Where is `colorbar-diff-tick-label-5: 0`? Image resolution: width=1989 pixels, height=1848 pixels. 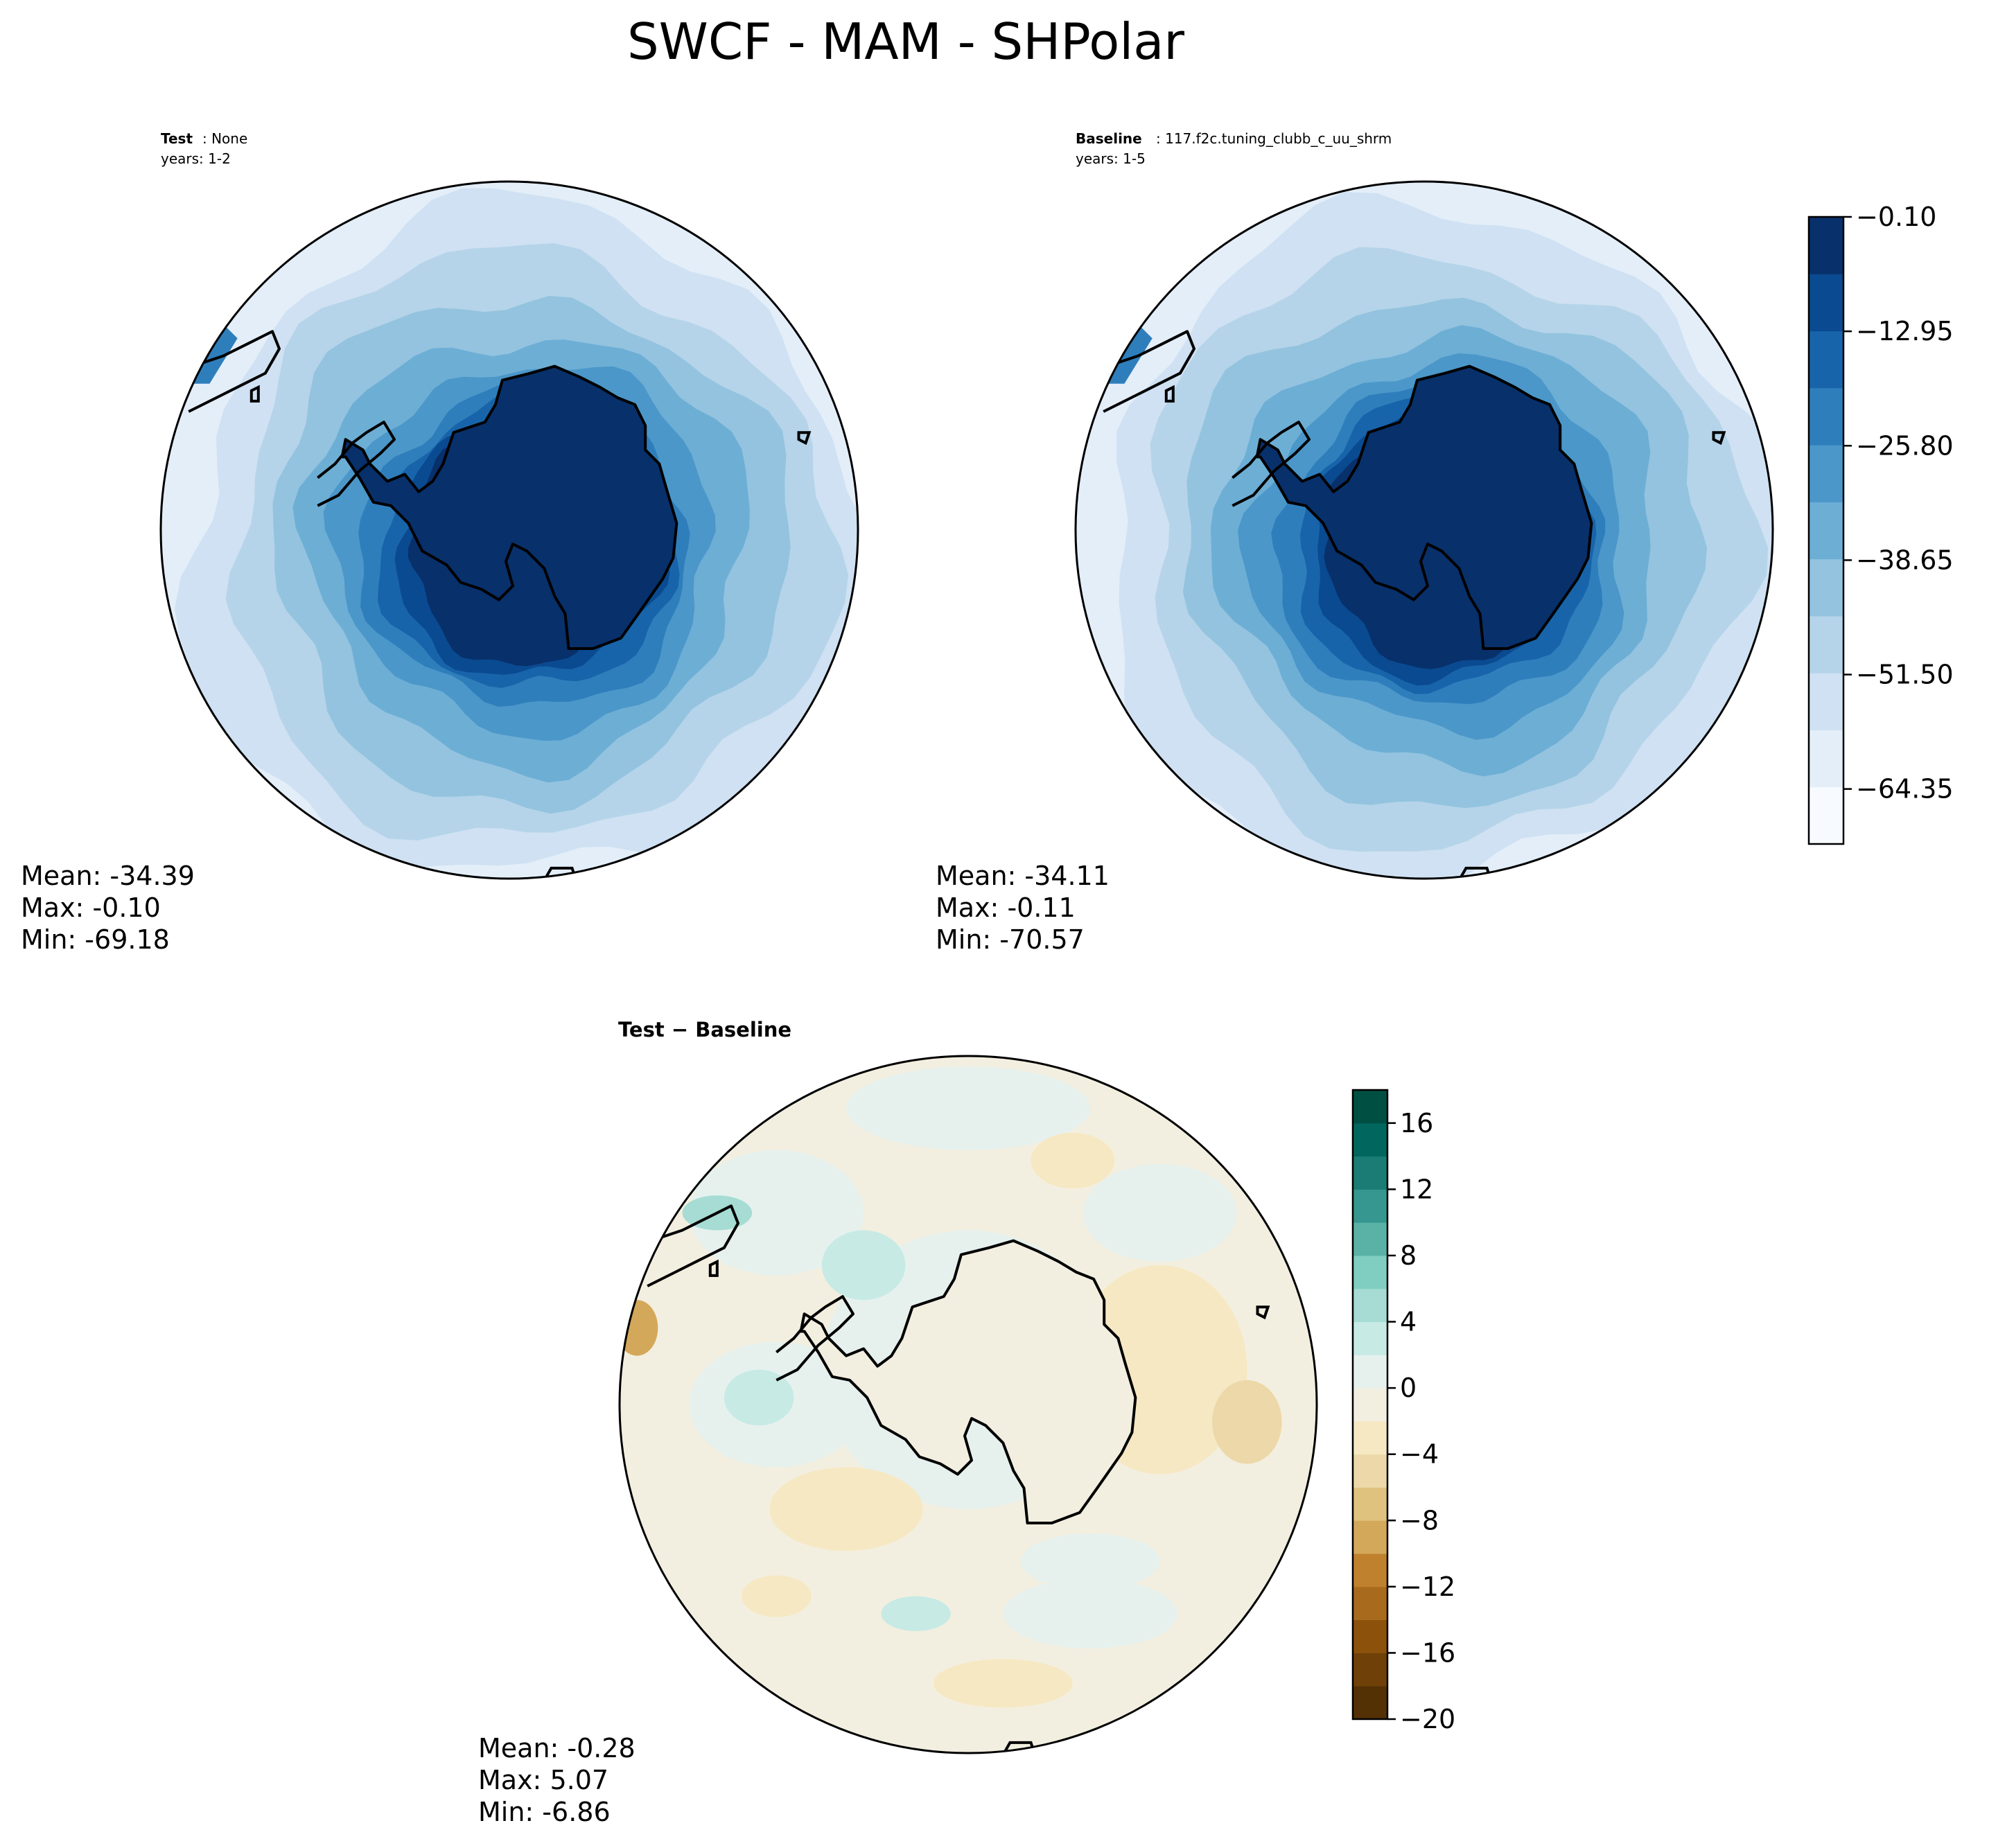 colorbar-diff-tick-label-5: 0 is located at coordinates (1408, 1388).